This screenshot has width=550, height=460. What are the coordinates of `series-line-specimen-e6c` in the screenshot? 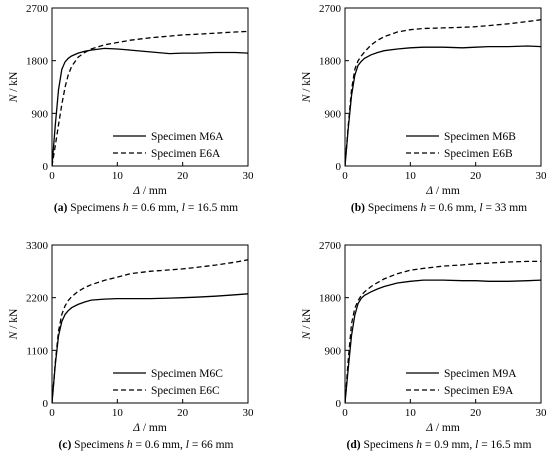 It's located at (150, 331).